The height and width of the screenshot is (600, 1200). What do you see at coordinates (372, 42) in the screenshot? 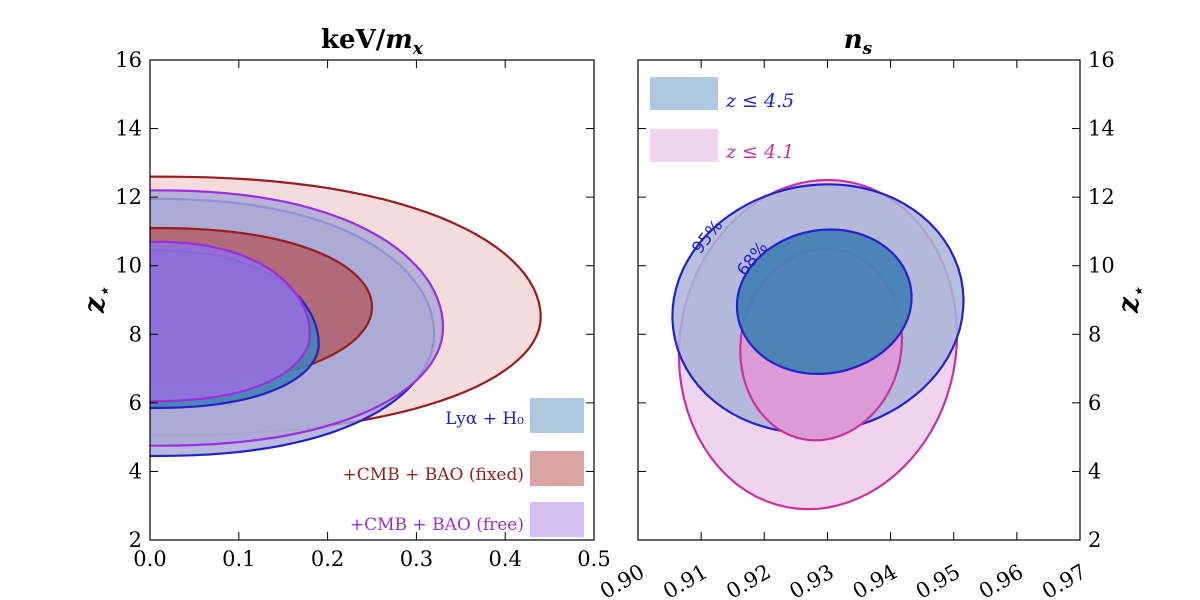
I see `left-title: keV/mx` at bounding box center [372, 42].